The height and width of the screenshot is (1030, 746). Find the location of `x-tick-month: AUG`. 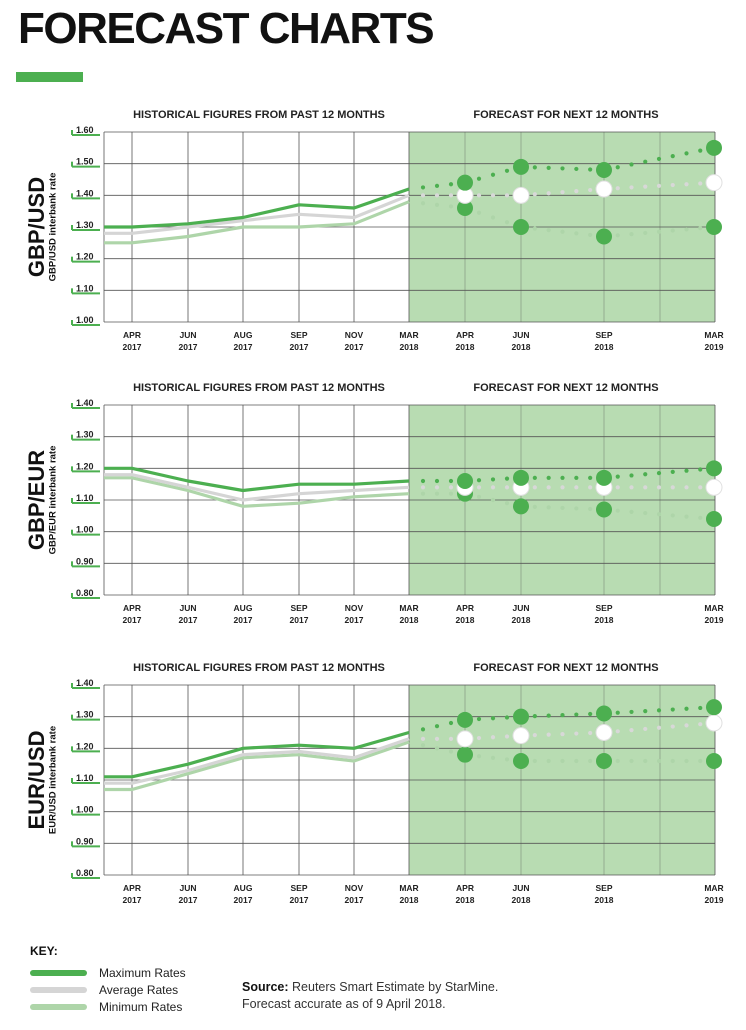

x-tick-month: AUG is located at coordinates (243, 888).